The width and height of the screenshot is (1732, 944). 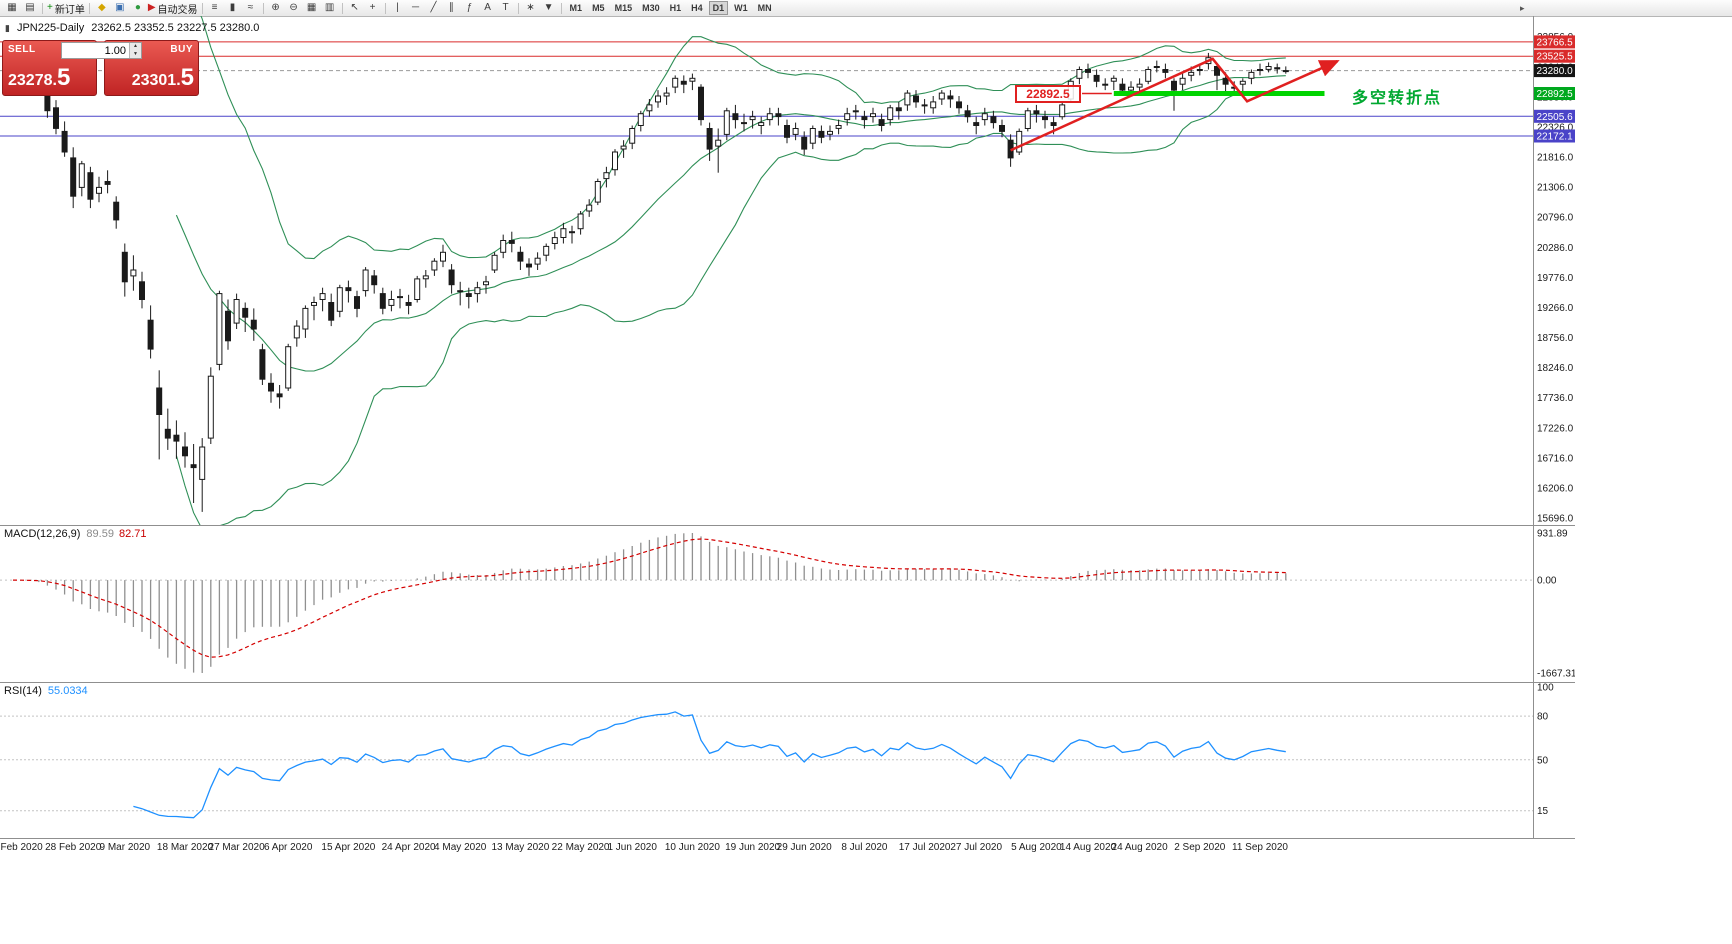 What do you see at coordinates (1555, 137) in the screenshot?
I see `svg-text: 22172.1` at bounding box center [1555, 137].